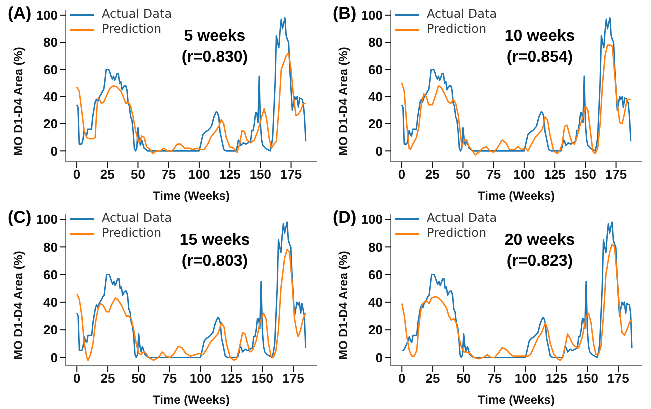 This screenshot has height=409, width=651. Describe the element at coordinates (540, 58) in the screenshot. I see `annotation: (r=0.854)` at that location.